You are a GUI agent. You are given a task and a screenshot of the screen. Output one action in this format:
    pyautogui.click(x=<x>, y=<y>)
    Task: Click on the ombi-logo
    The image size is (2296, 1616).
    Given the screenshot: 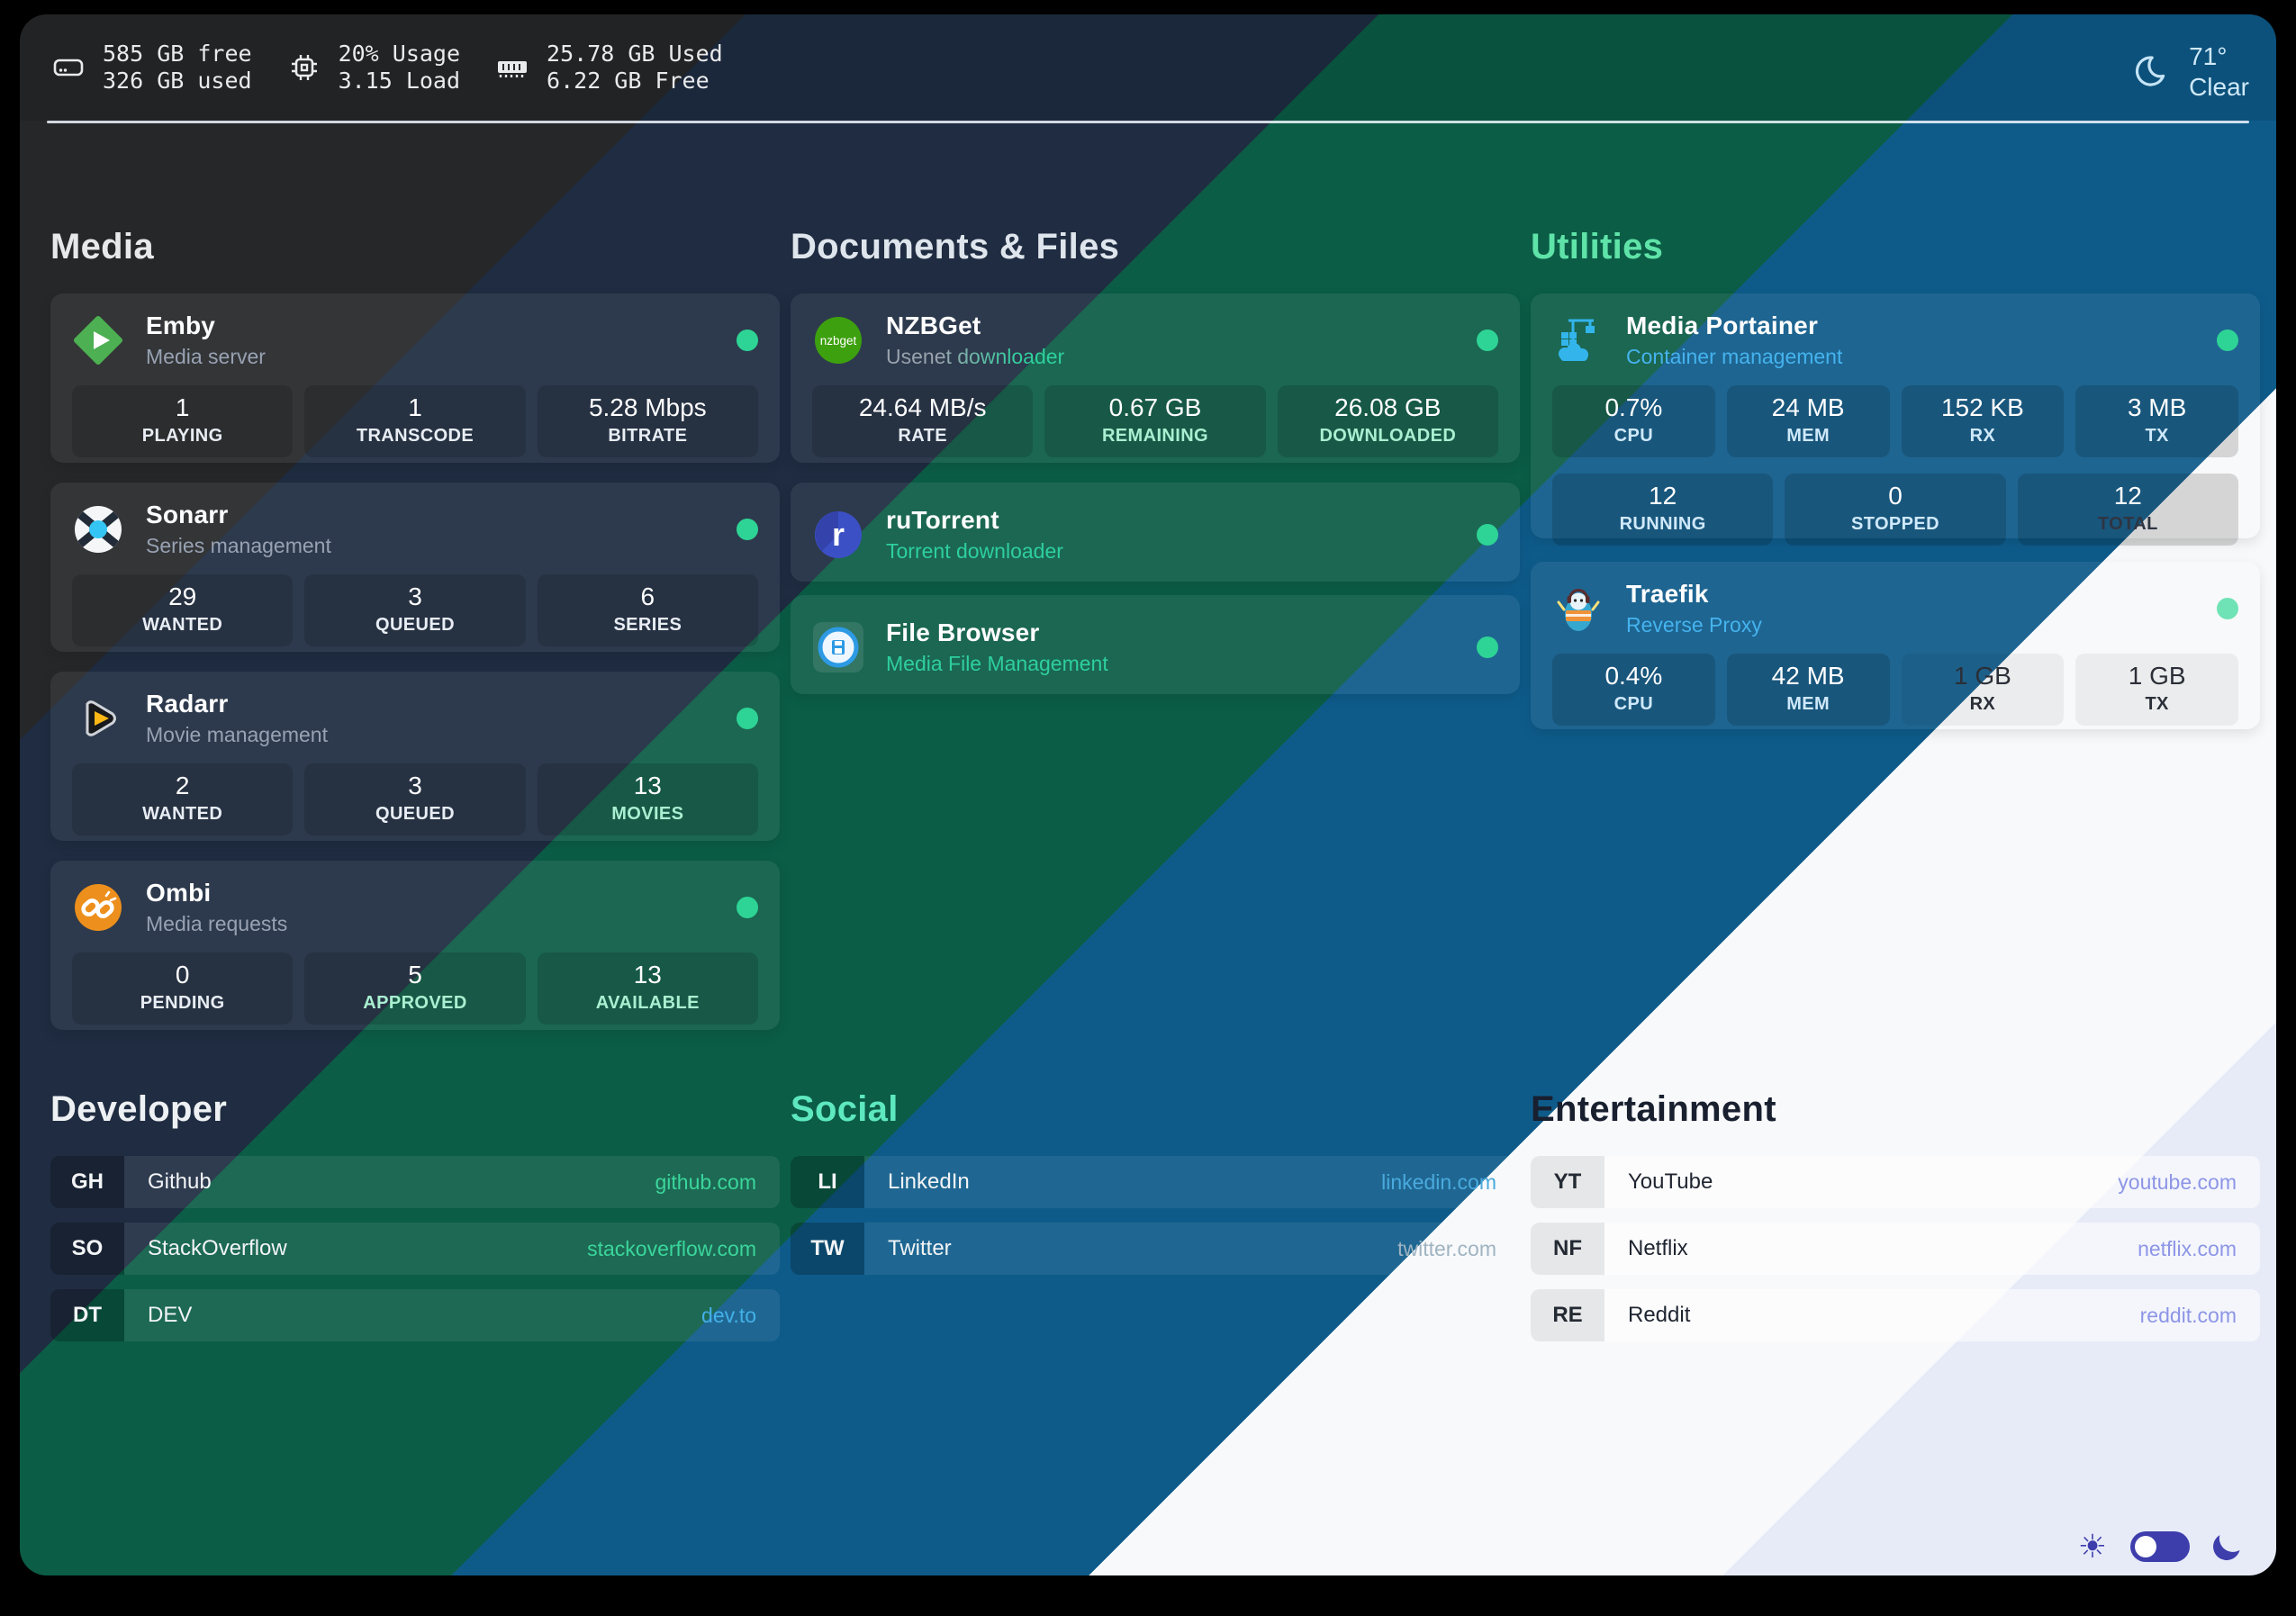 What is the action you would take?
    pyautogui.click(x=98, y=907)
    